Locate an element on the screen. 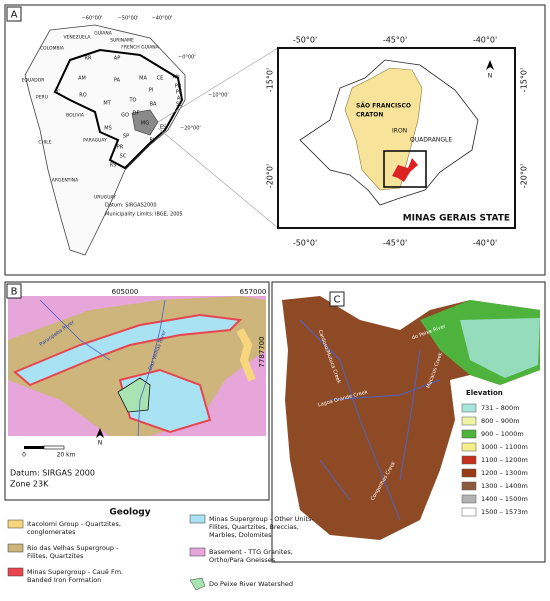 The height and width of the screenshot is (601, 550). country-label: GUIANA is located at coordinates (103, 34).